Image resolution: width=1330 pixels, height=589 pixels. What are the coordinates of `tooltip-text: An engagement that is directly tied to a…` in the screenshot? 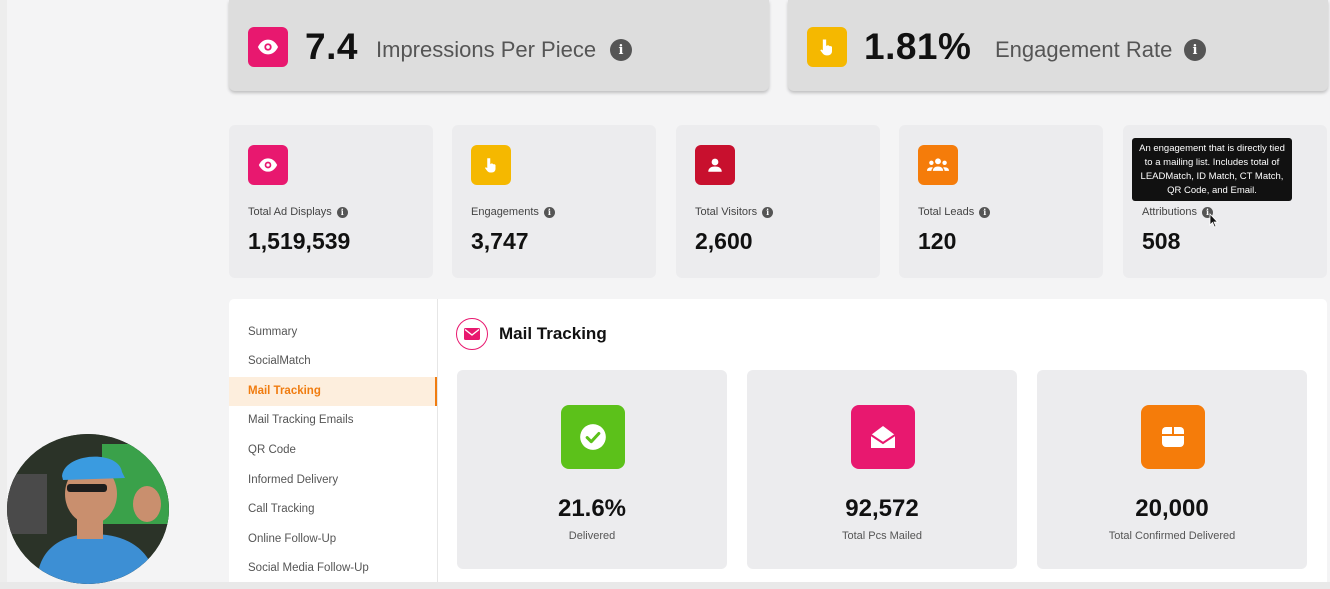 It's located at (1212, 169).